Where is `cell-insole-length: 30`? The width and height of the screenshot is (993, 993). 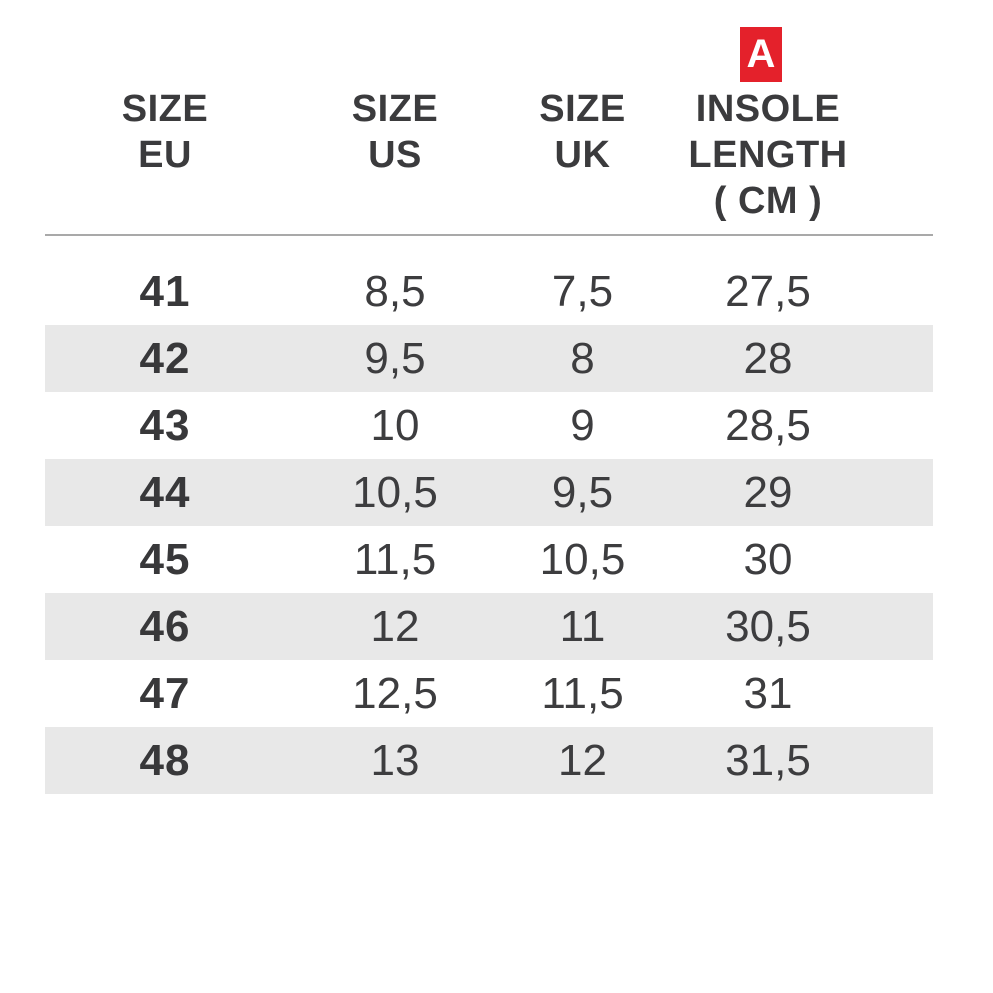
cell-insole-length: 30 is located at coordinates (768, 559).